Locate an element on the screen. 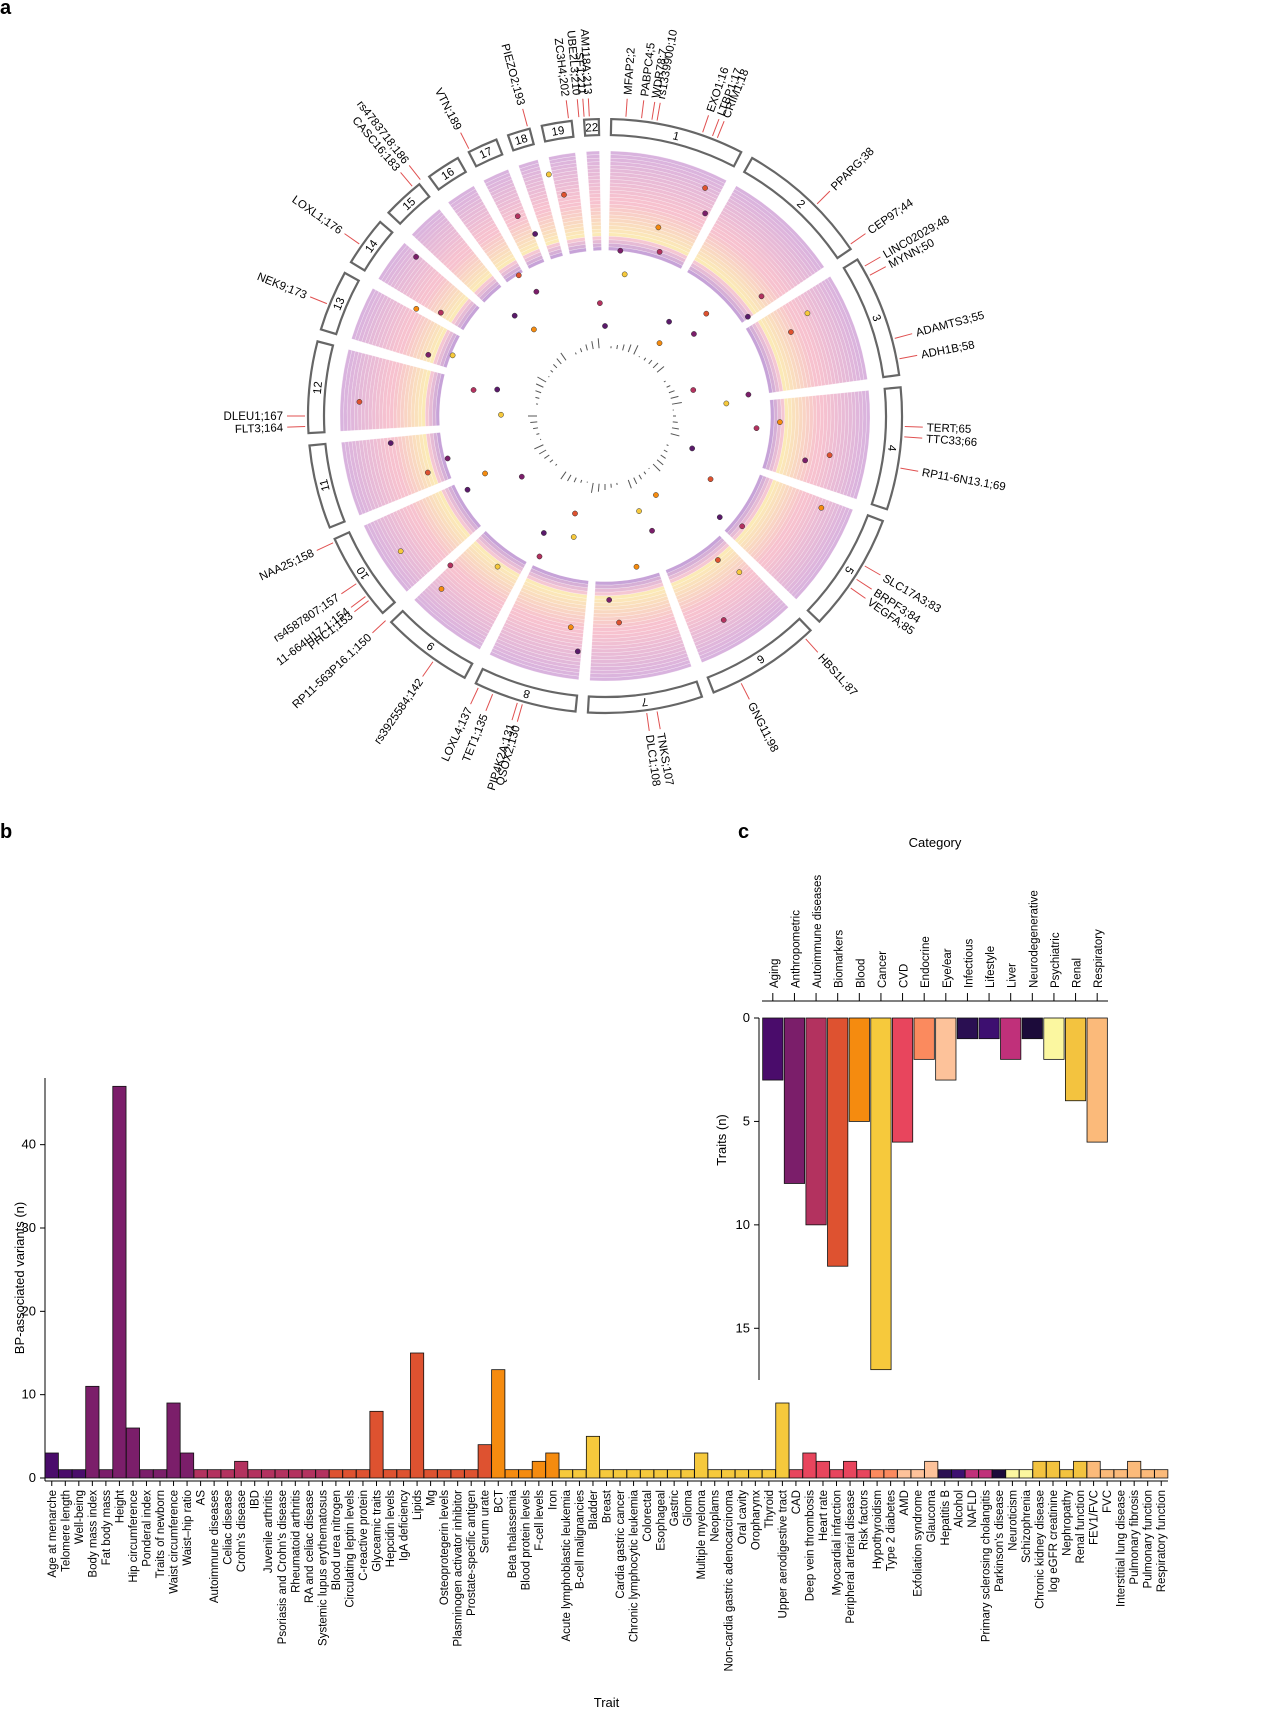 Image resolution: width=1270 pixels, height=1715 pixels. locus-label: TERT;65 is located at coordinates (949, 429).